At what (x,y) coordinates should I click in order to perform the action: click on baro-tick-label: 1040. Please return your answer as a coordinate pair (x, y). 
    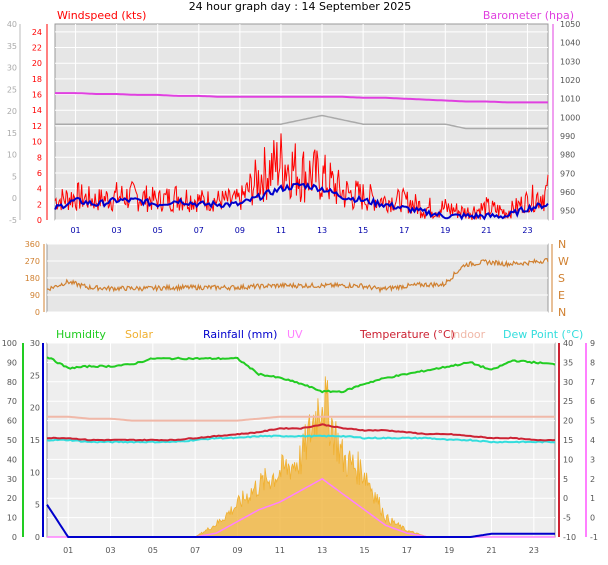
    Looking at the image, I should click on (570, 43).